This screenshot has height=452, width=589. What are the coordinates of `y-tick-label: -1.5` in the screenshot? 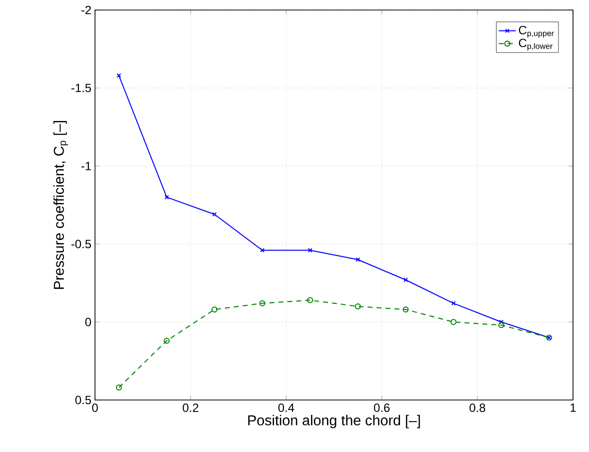 It's located at (81, 88).